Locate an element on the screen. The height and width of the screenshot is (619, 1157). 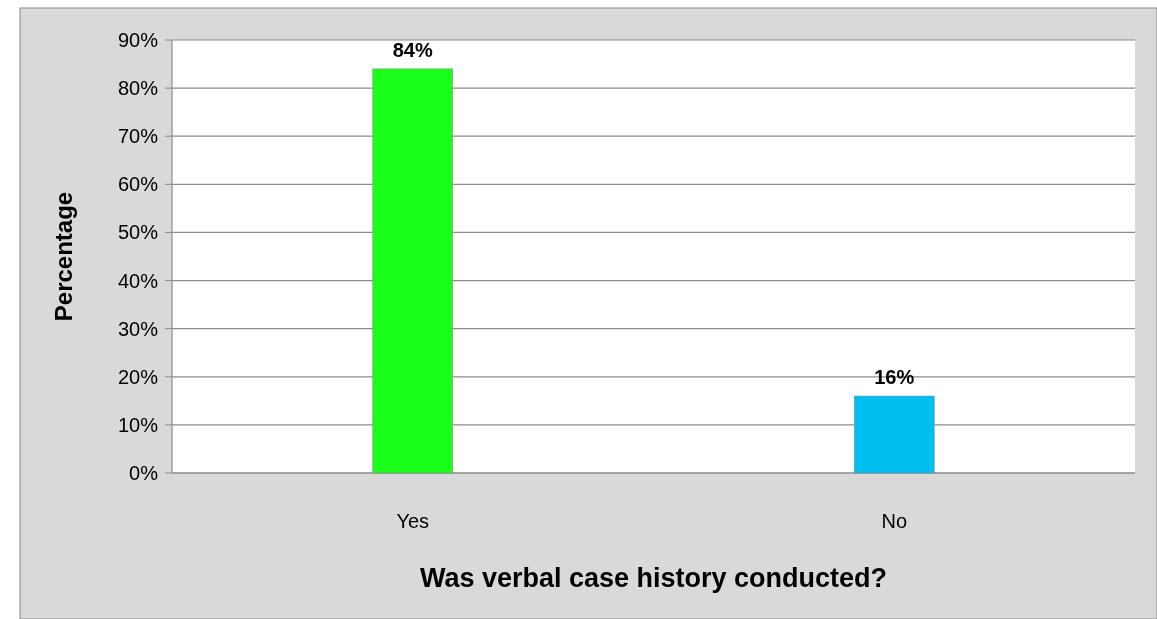
y-tick-label: 60% is located at coordinates (138, 184).